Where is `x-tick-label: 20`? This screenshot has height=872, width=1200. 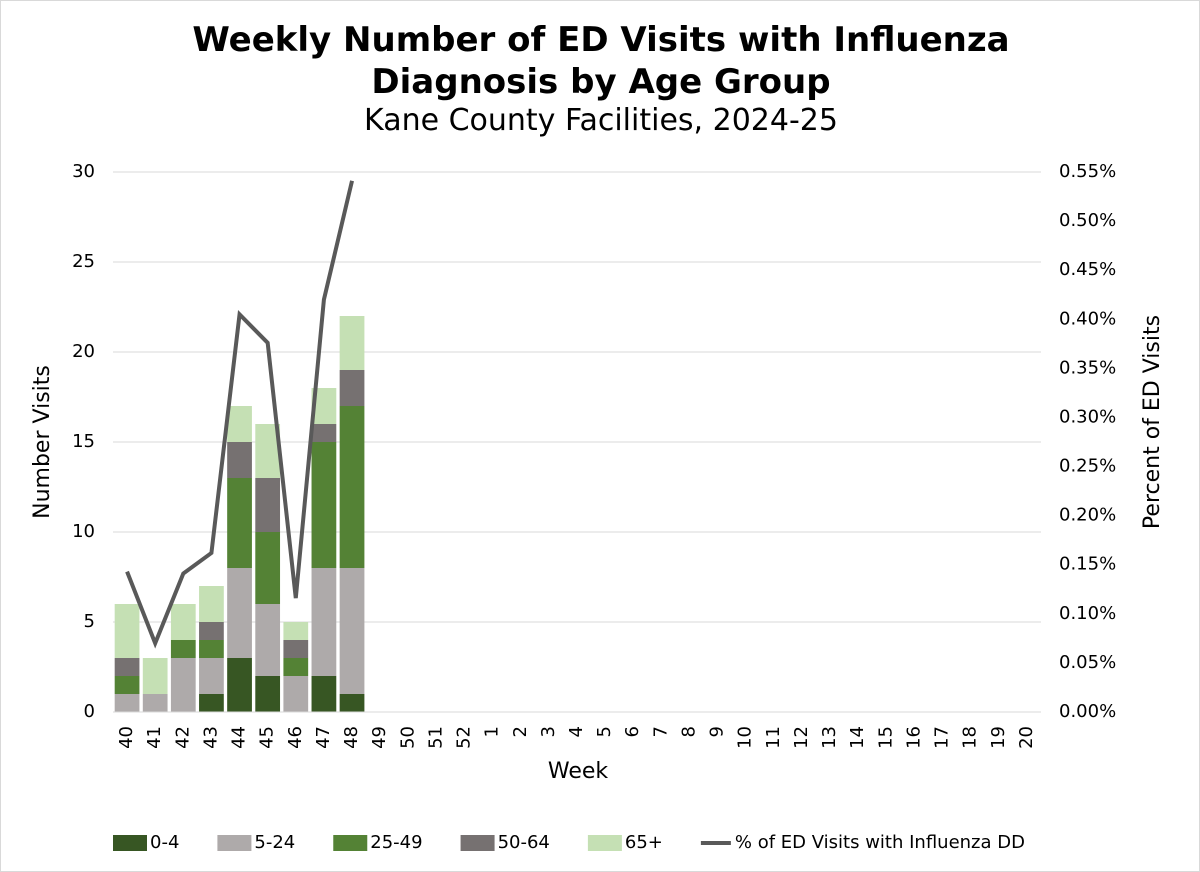 x-tick-label: 20 is located at coordinates (1026, 737).